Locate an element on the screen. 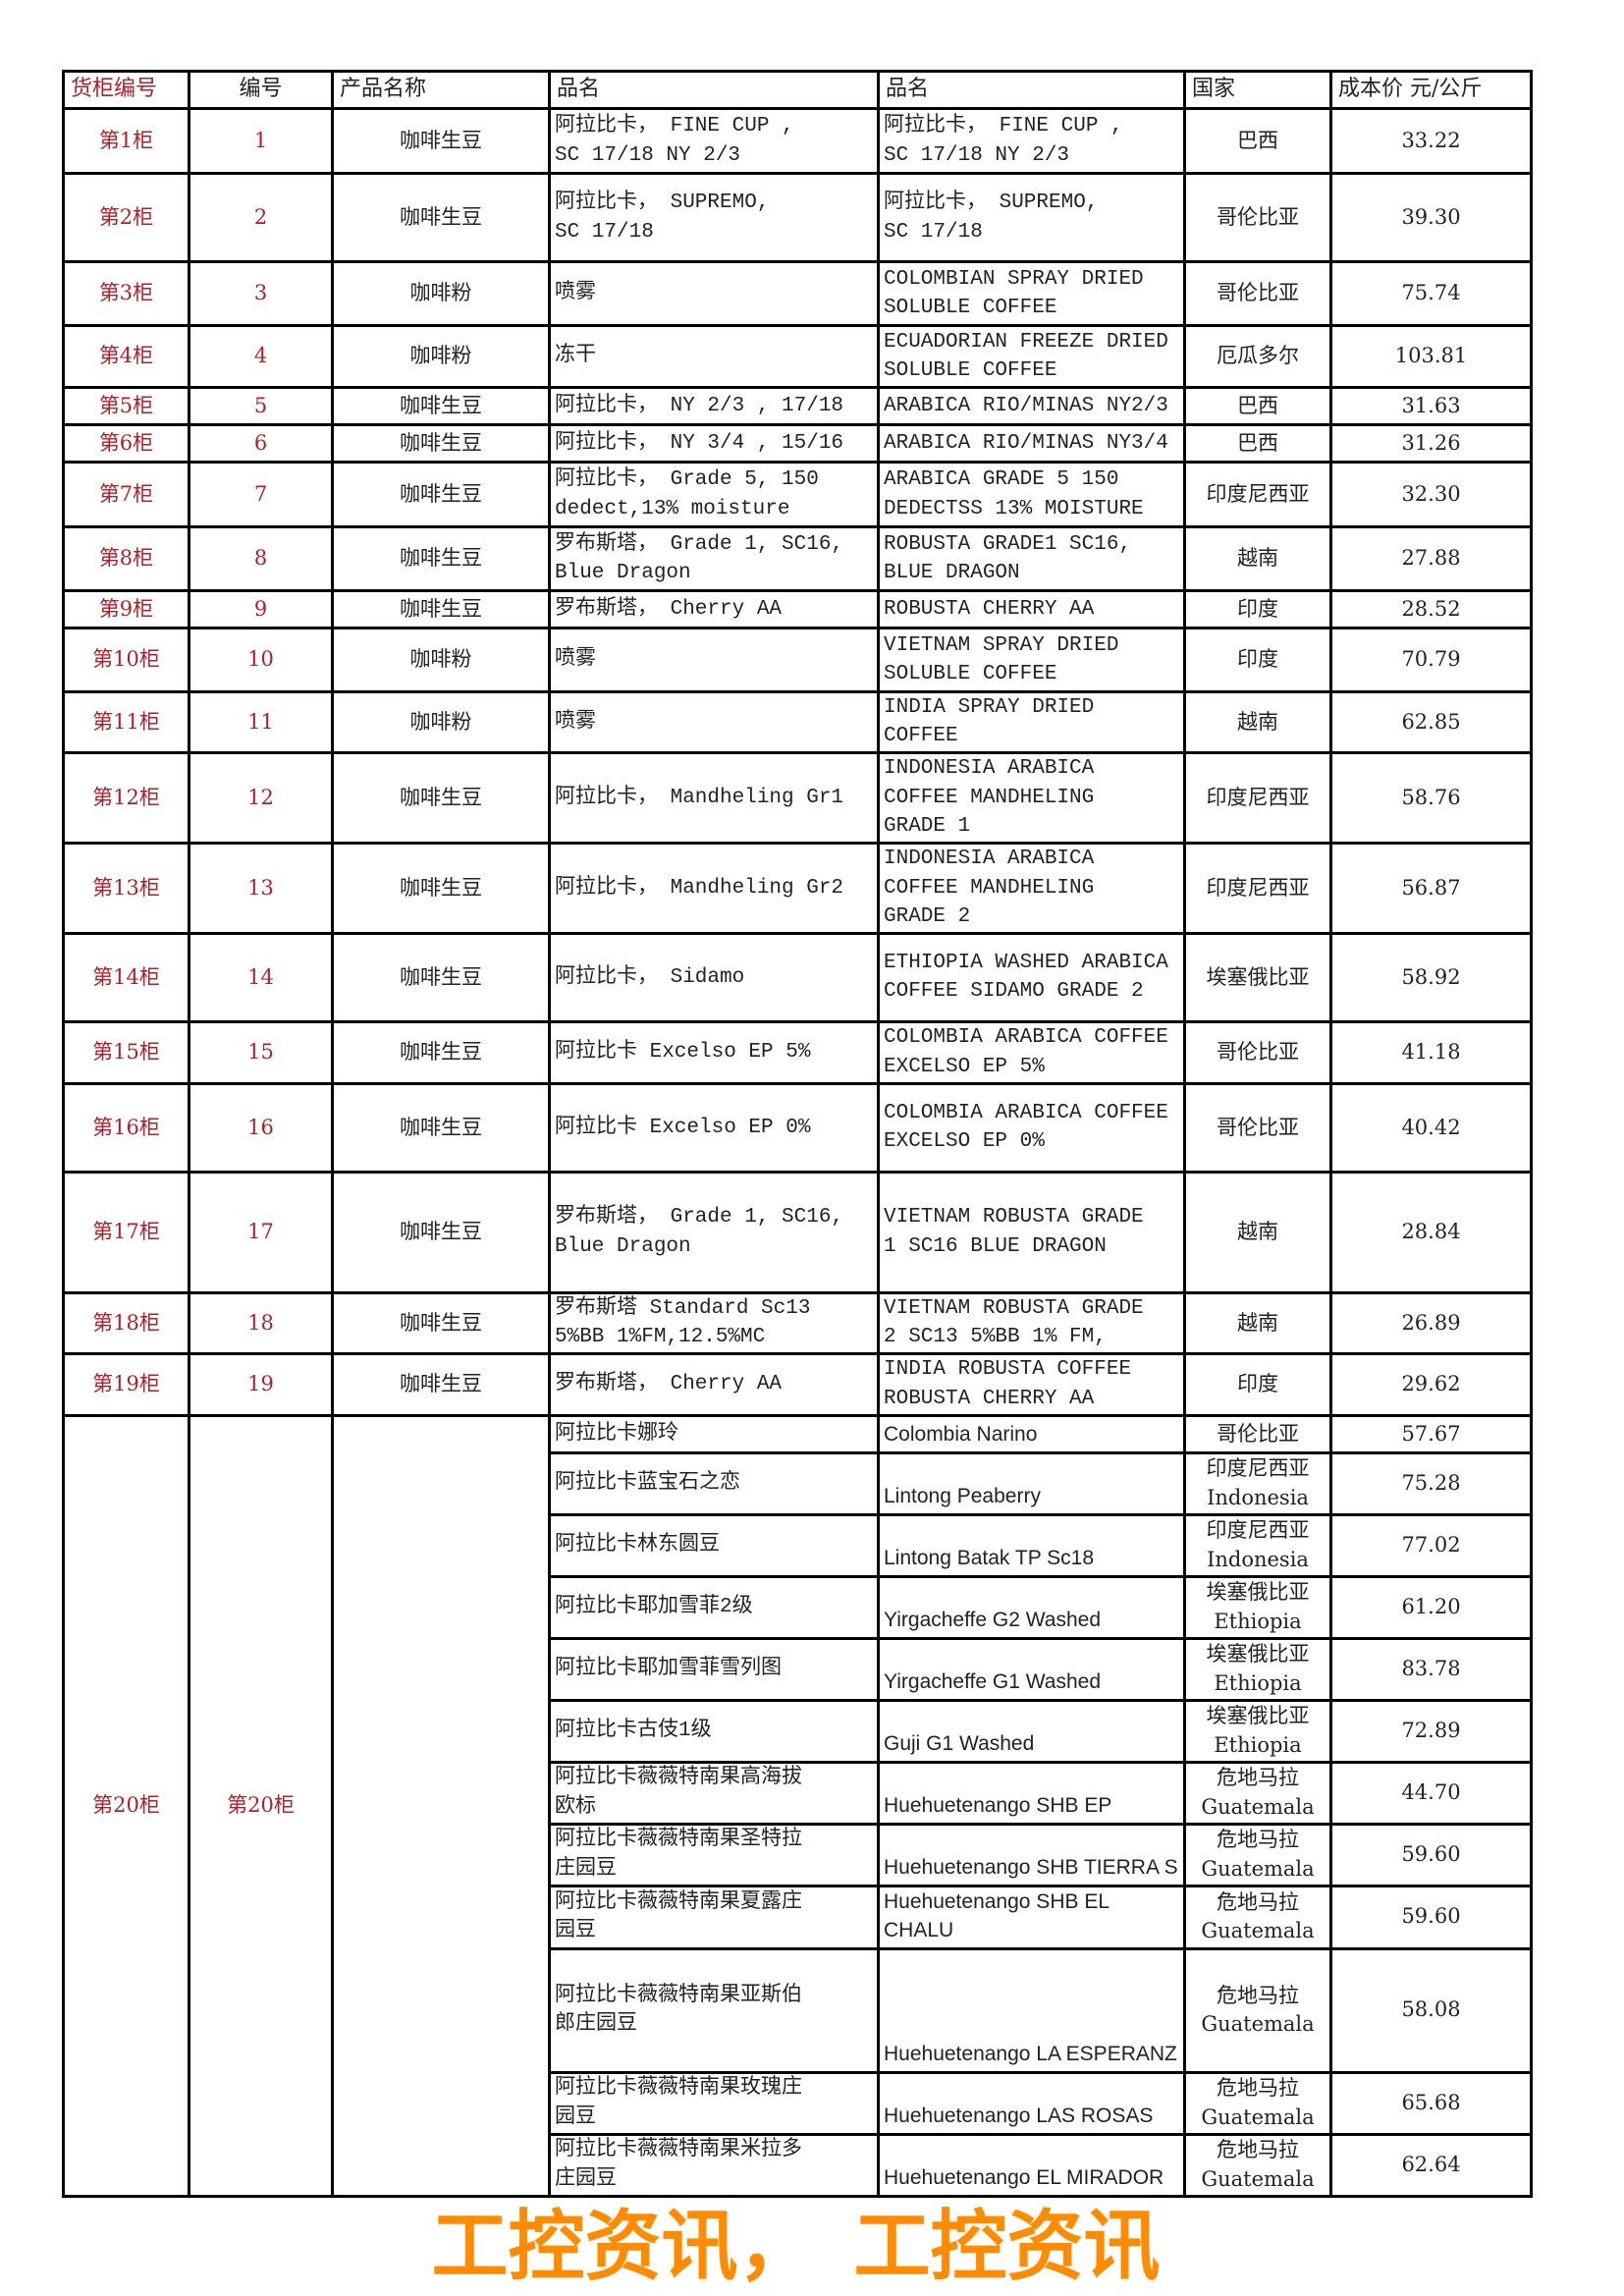  price-cell: 29.62 is located at coordinates (1431, 1384).